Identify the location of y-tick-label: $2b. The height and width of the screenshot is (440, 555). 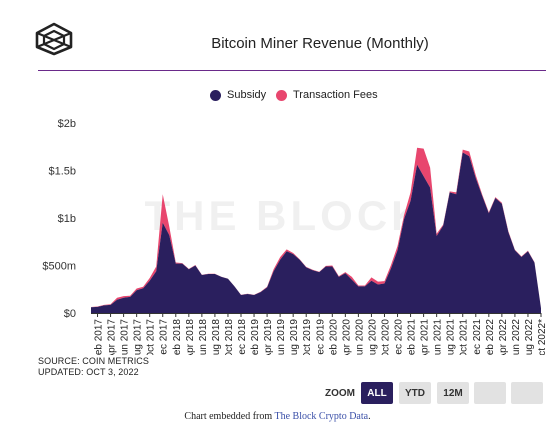
(67, 124).